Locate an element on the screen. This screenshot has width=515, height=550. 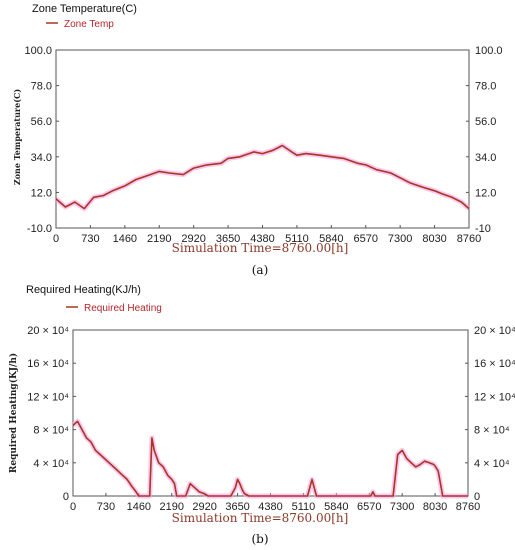
chart-a-x-tick-label: 5840 is located at coordinates (331, 239).